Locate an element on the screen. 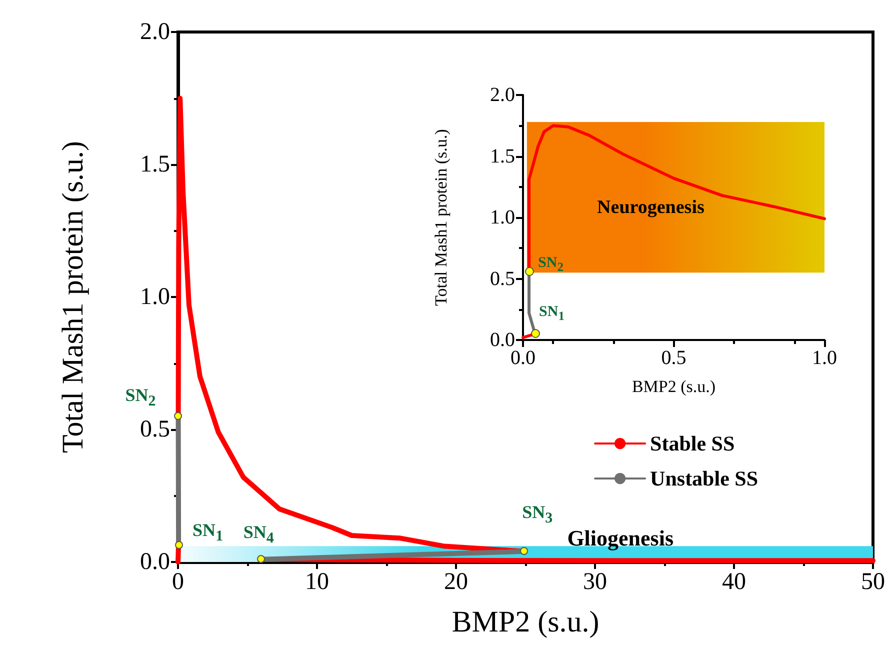 The width and height of the screenshot is (893, 669). annotation: SN$_{3}$ is located at coordinates (537, 515).